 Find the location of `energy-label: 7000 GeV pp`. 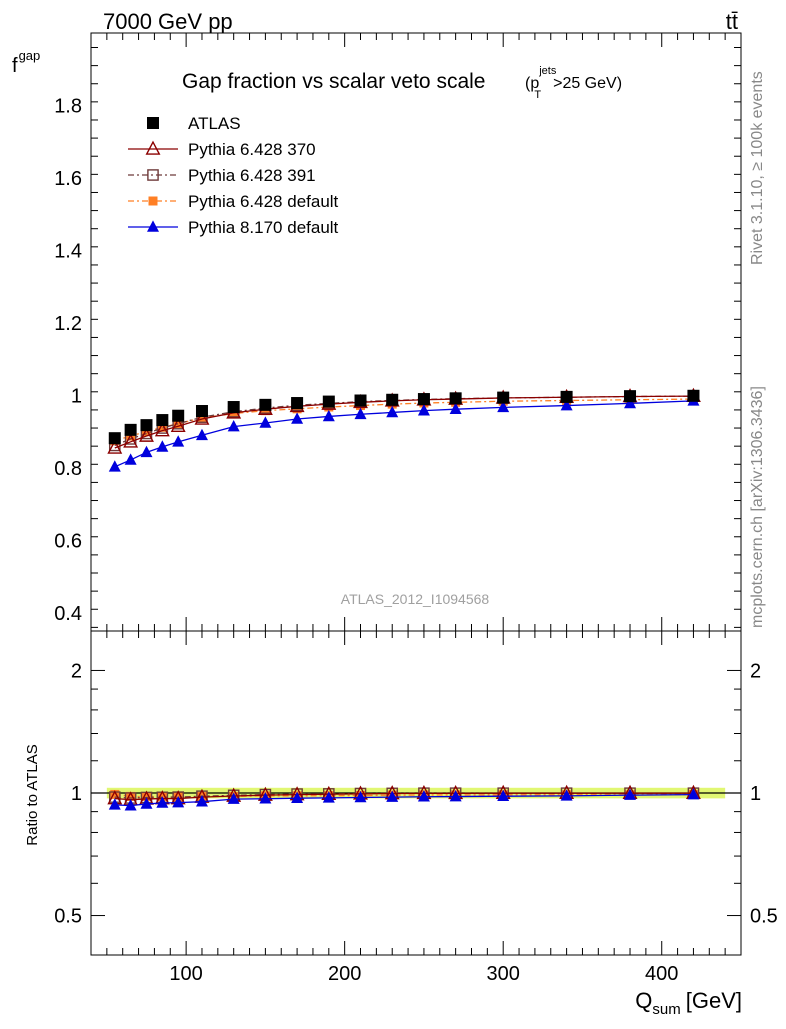

energy-label: 7000 GeV pp is located at coordinates (168, 21).